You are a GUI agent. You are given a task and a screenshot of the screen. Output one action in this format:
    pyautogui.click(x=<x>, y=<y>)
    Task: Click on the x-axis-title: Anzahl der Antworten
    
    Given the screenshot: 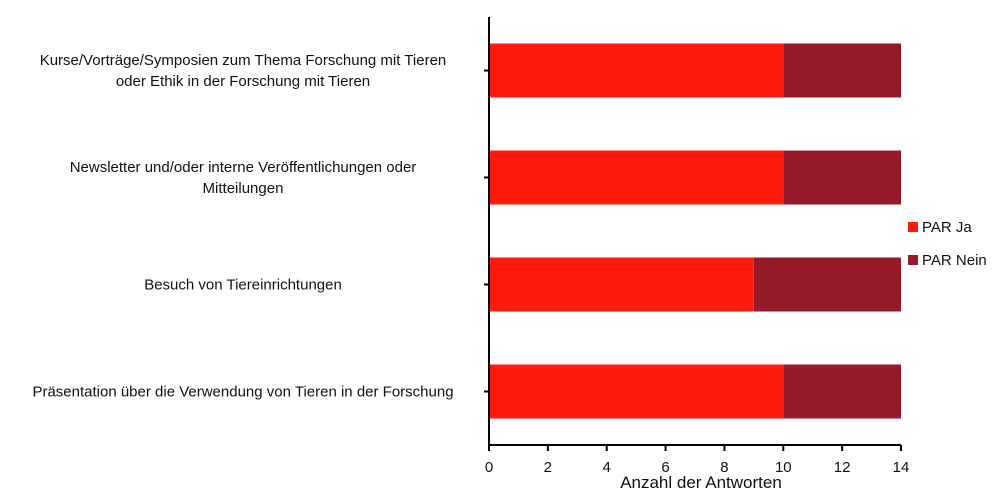 What is the action you would take?
    pyautogui.click(x=701, y=482)
    